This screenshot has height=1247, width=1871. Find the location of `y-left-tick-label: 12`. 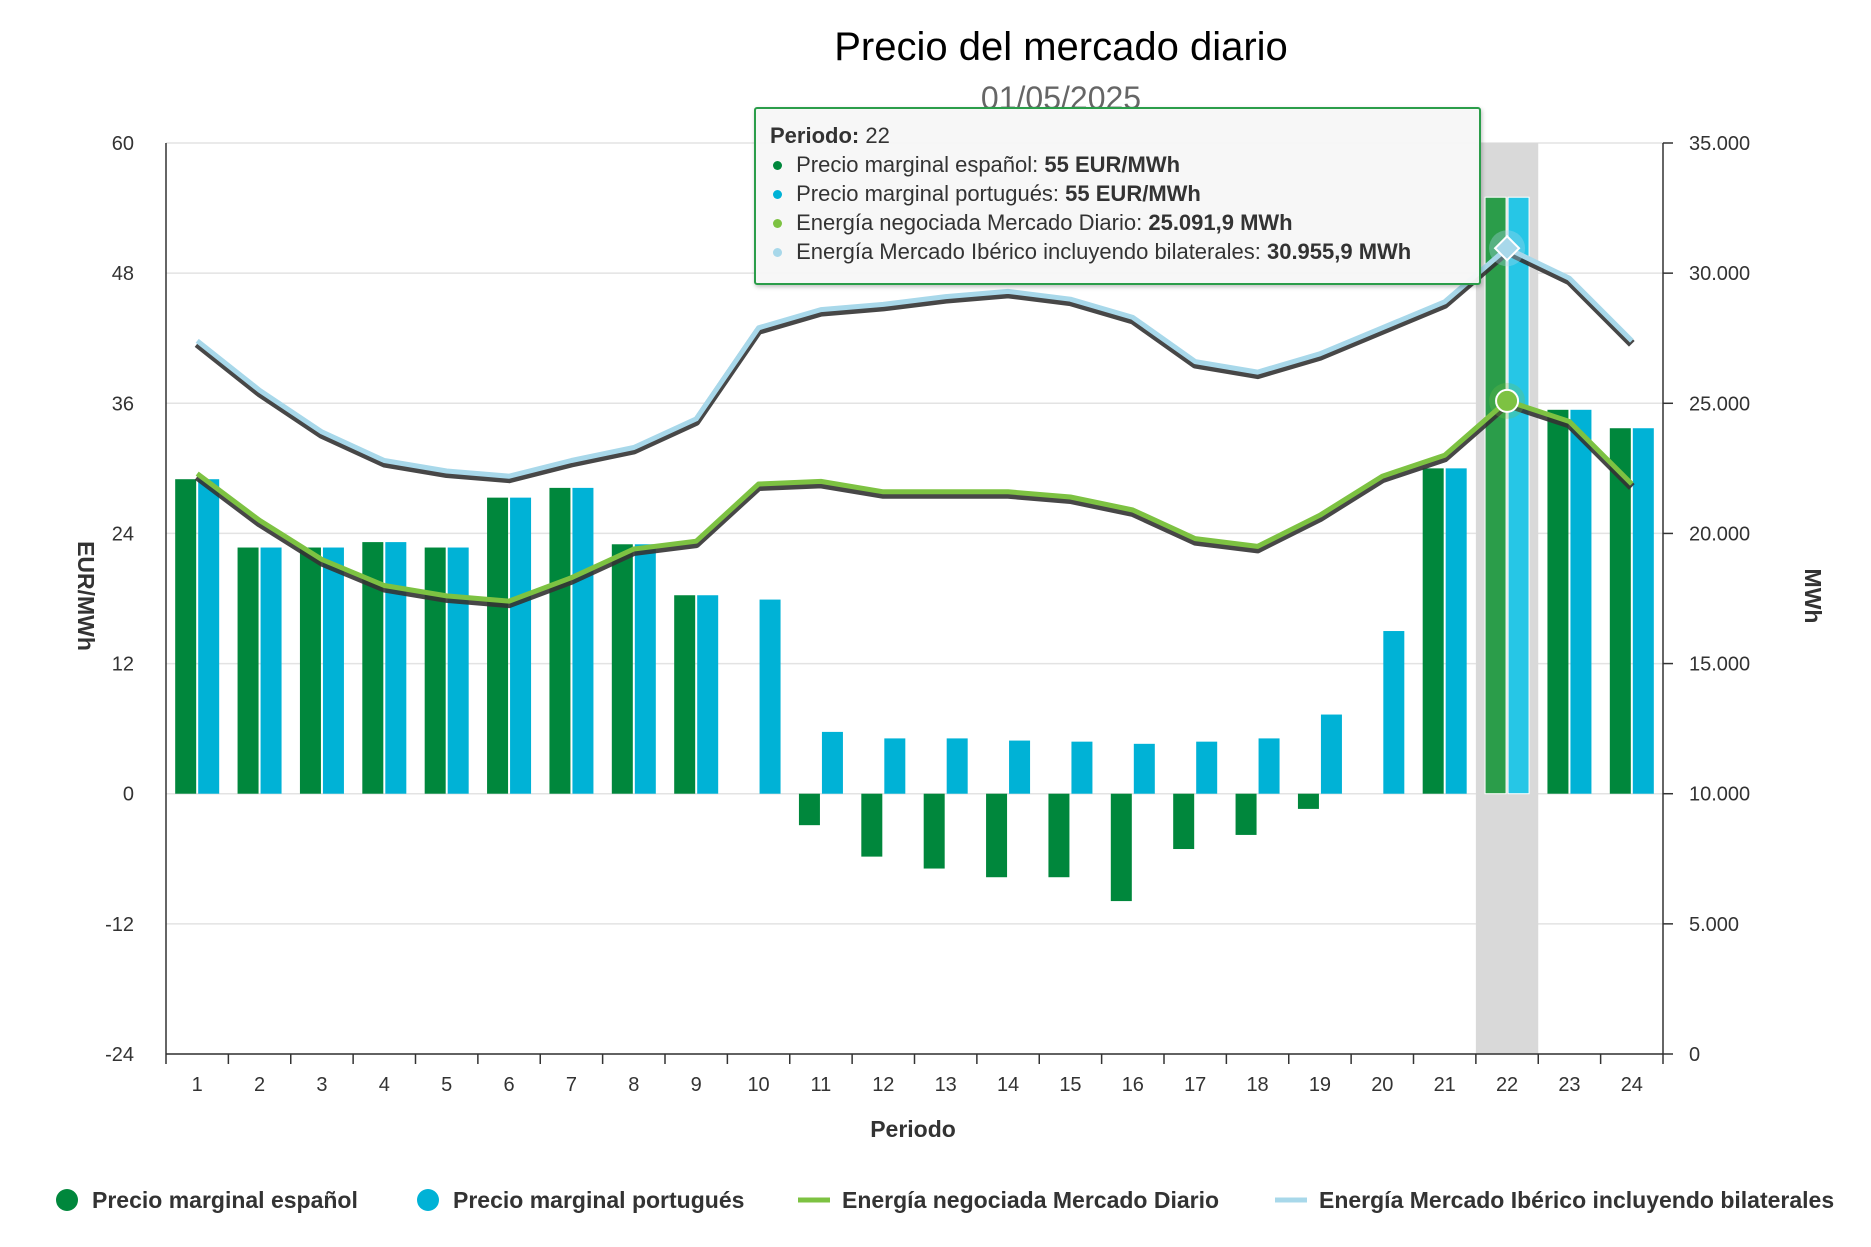

y-left-tick-label: 12 is located at coordinates (123, 665).